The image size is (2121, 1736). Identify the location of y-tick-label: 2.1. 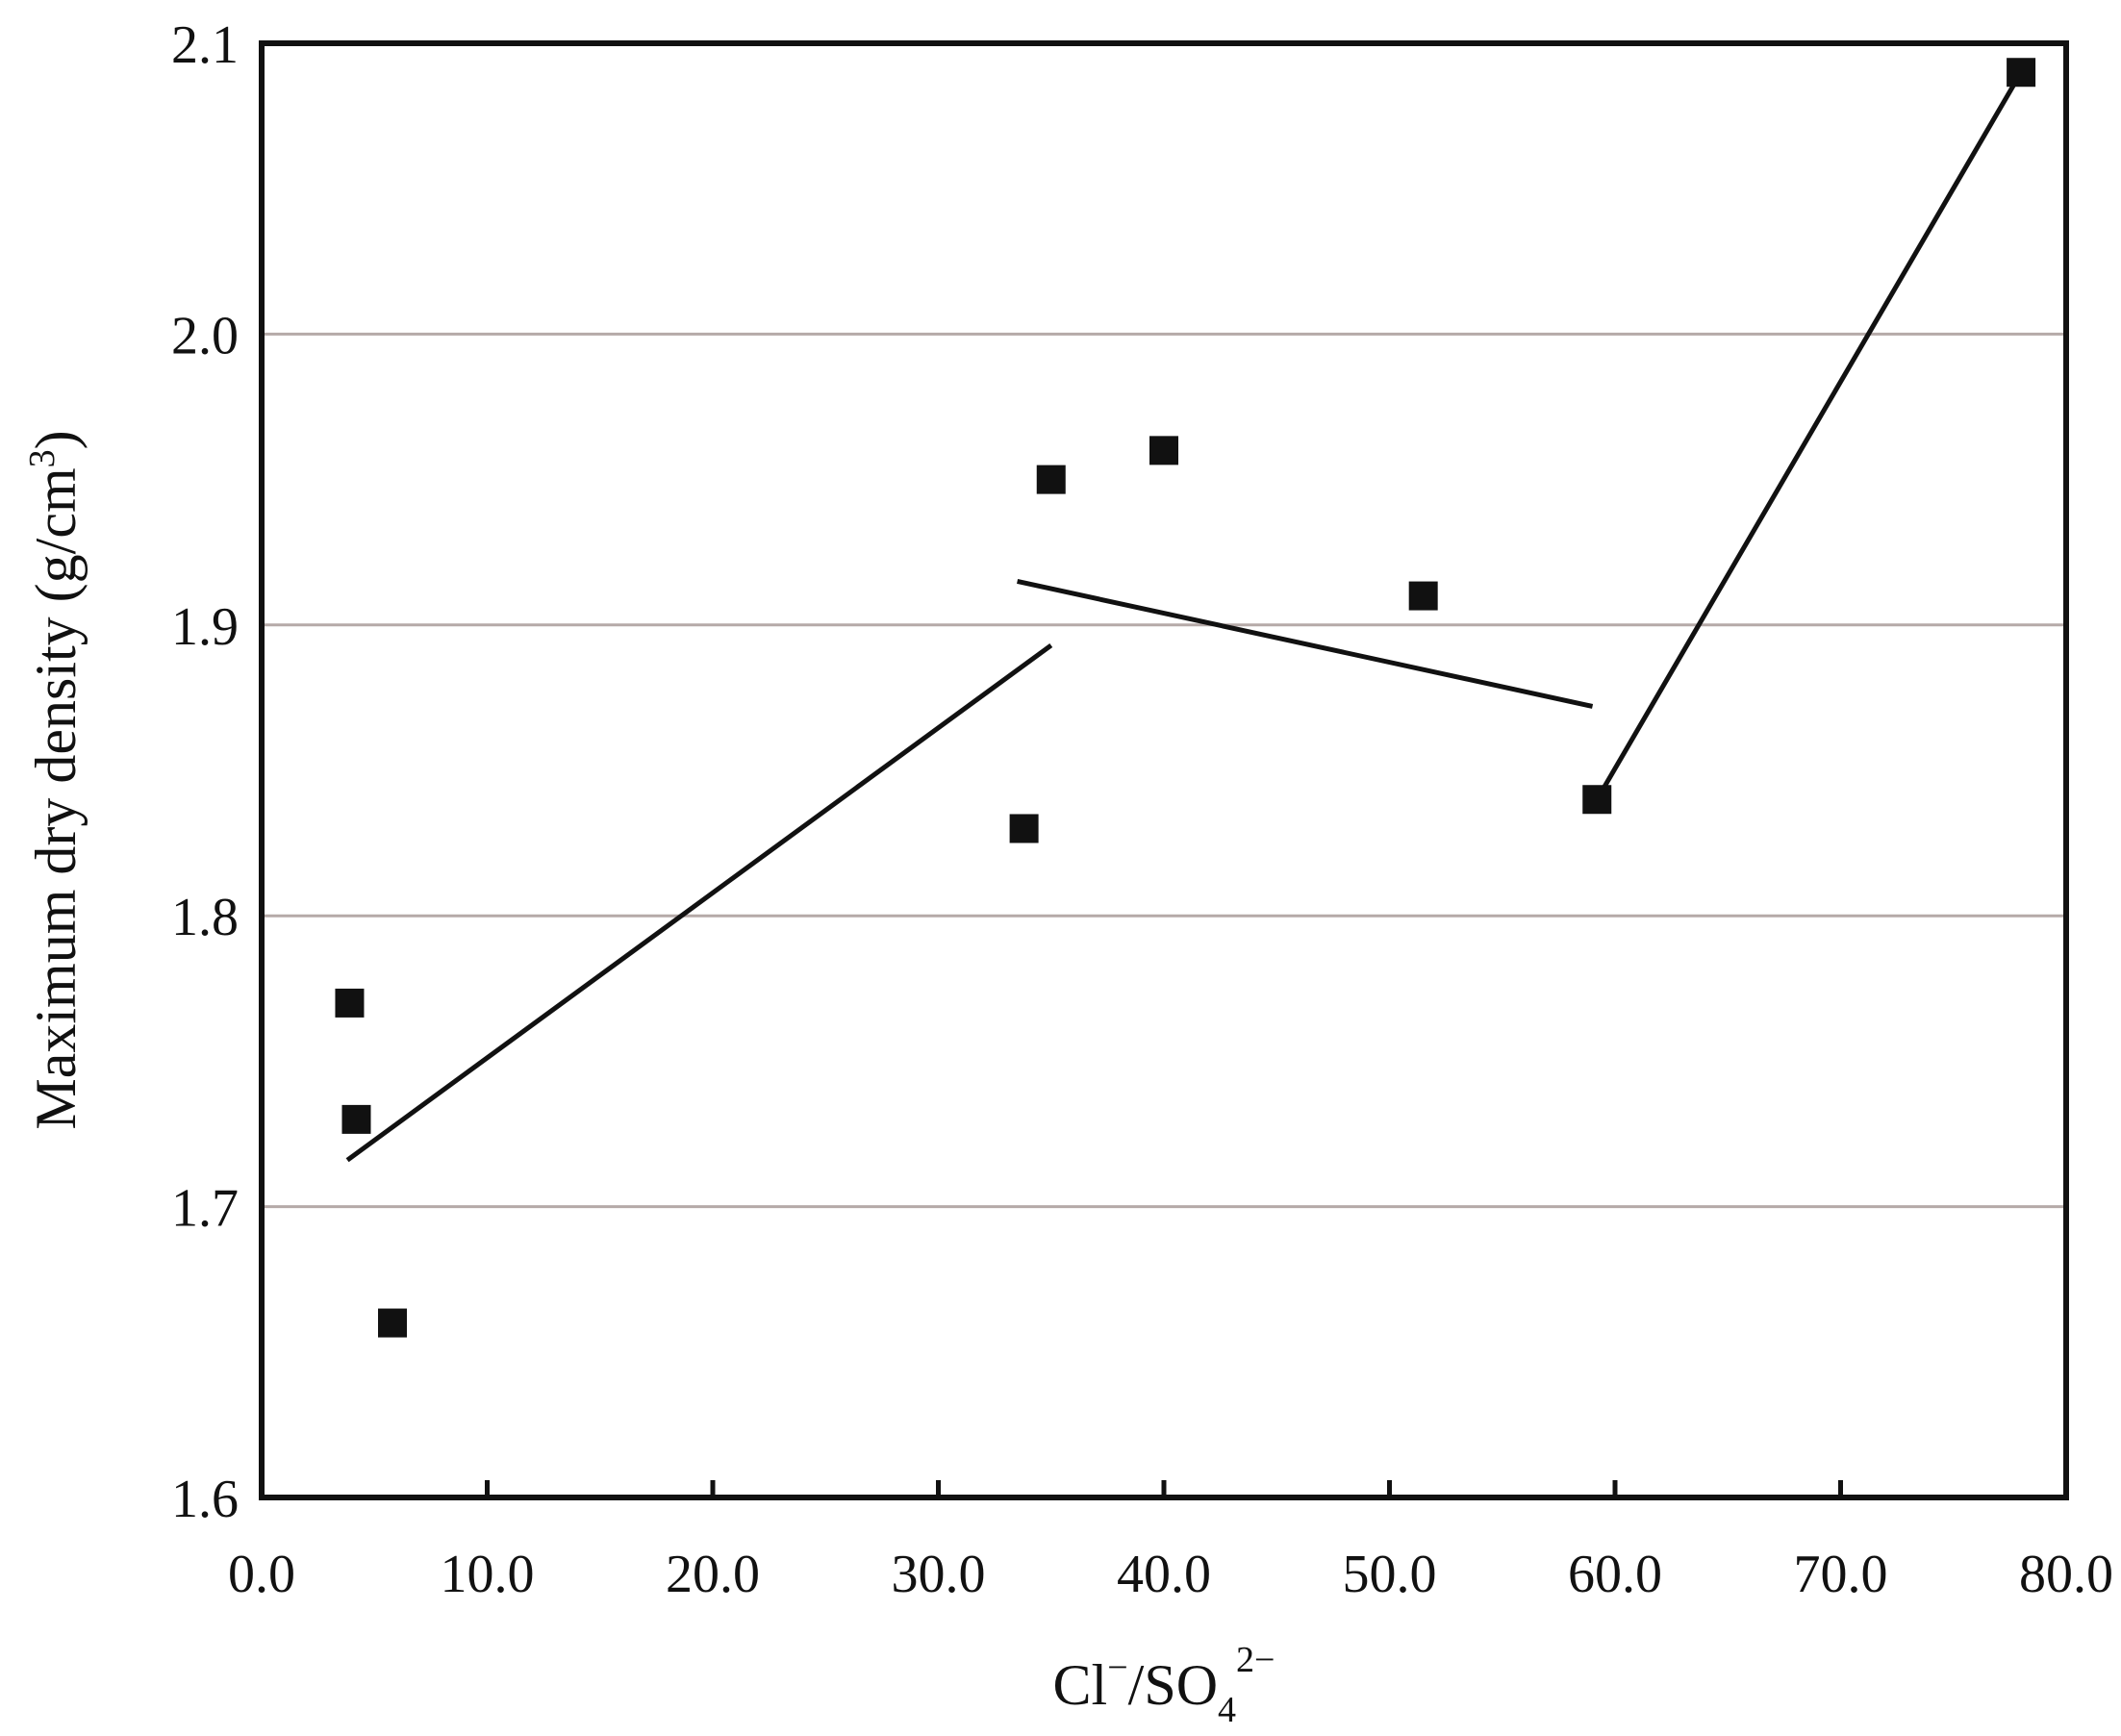
(205, 45).